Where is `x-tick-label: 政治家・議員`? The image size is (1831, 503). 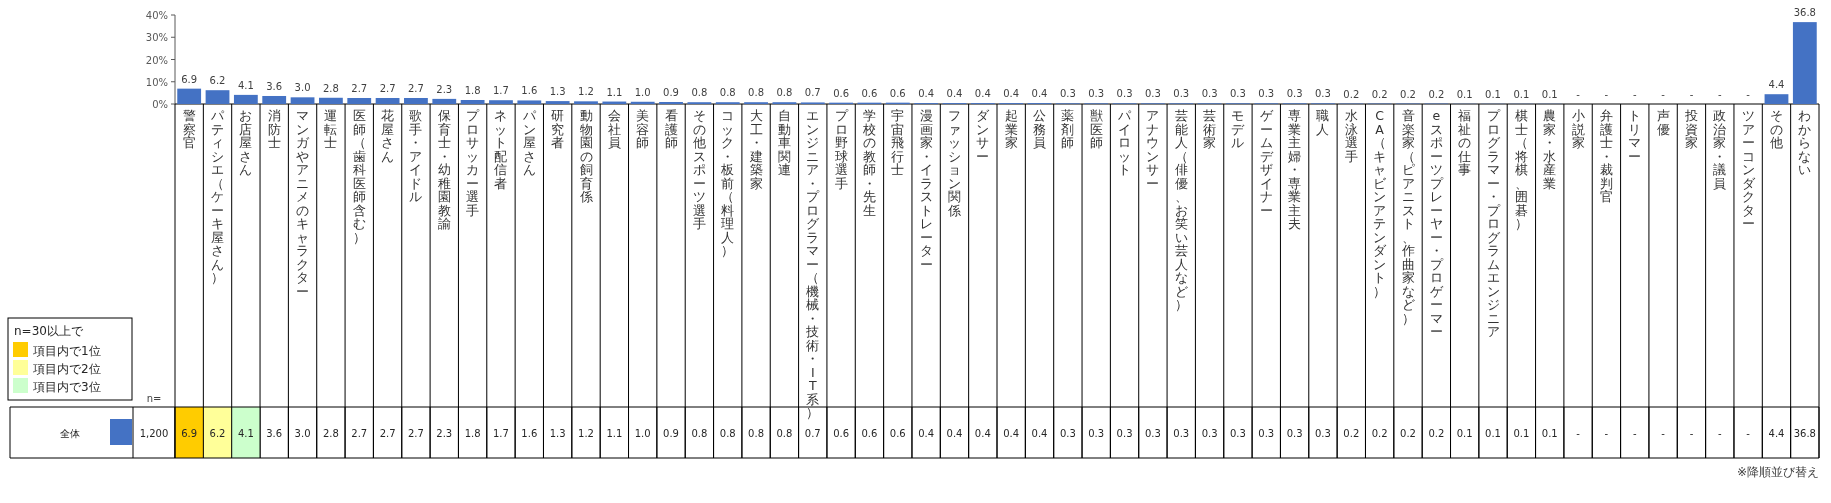 x-tick-label: 政治家・議員 is located at coordinates (1720, 149).